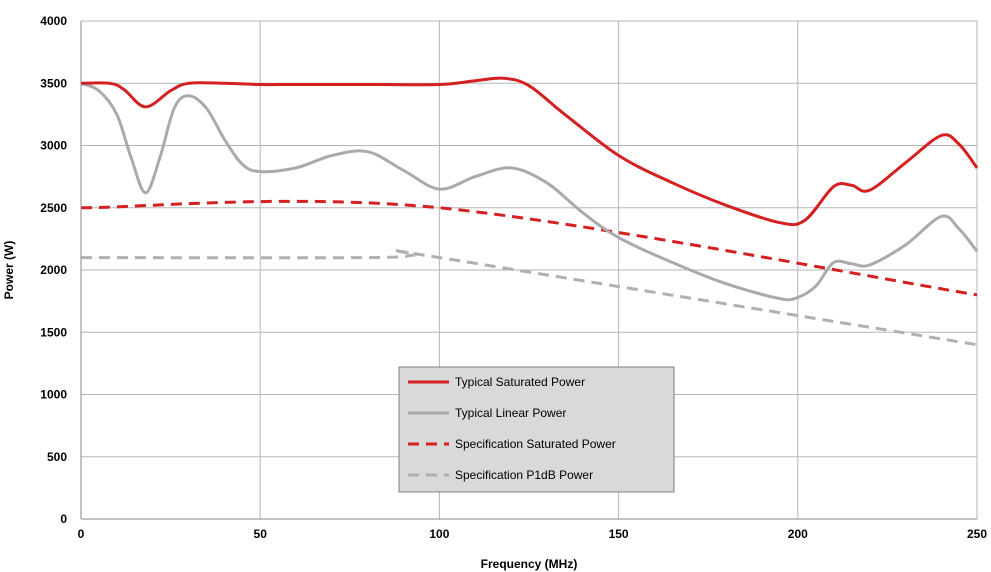  Describe the element at coordinates (53, 83) in the screenshot. I see `y-tick-label: 3500` at that location.